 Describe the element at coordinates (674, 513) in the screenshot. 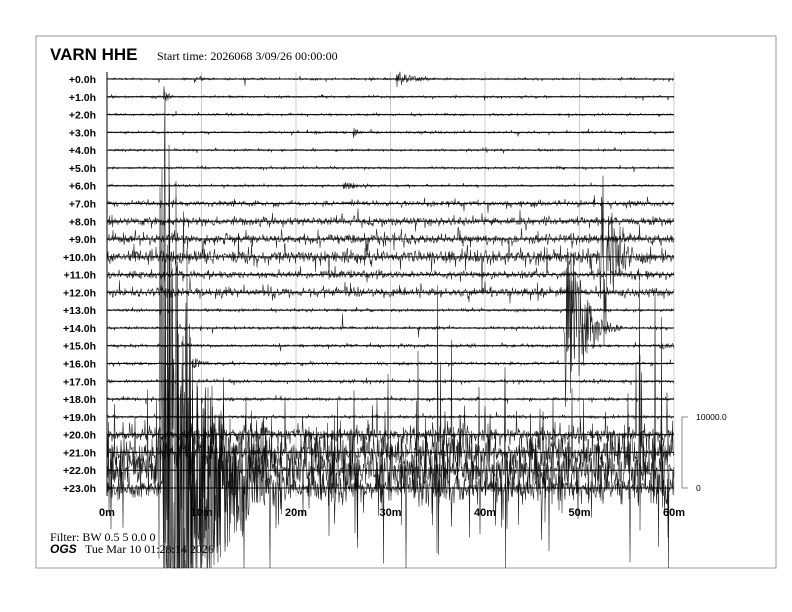

I see `x-tick-label: 60m` at that location.